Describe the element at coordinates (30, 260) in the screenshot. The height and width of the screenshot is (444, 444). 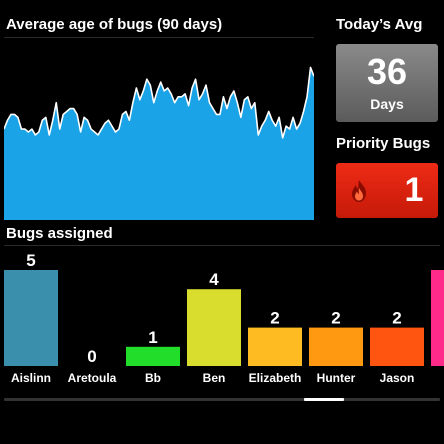
I see `bar-value-label: 5` at that location.